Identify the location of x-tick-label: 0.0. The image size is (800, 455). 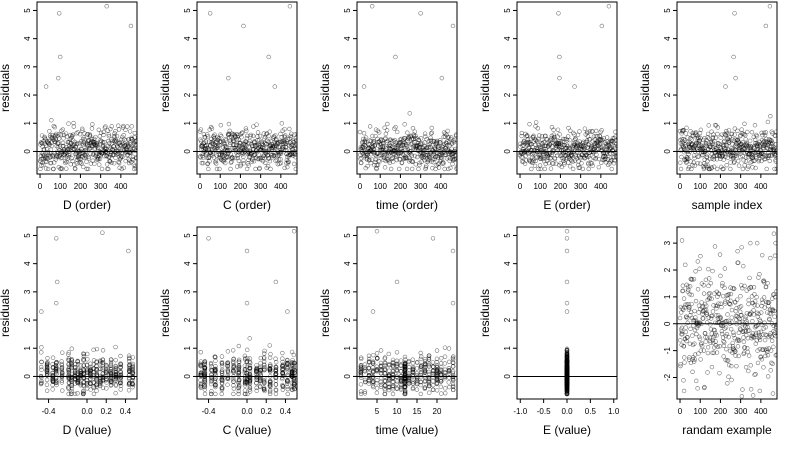
(247, 411).